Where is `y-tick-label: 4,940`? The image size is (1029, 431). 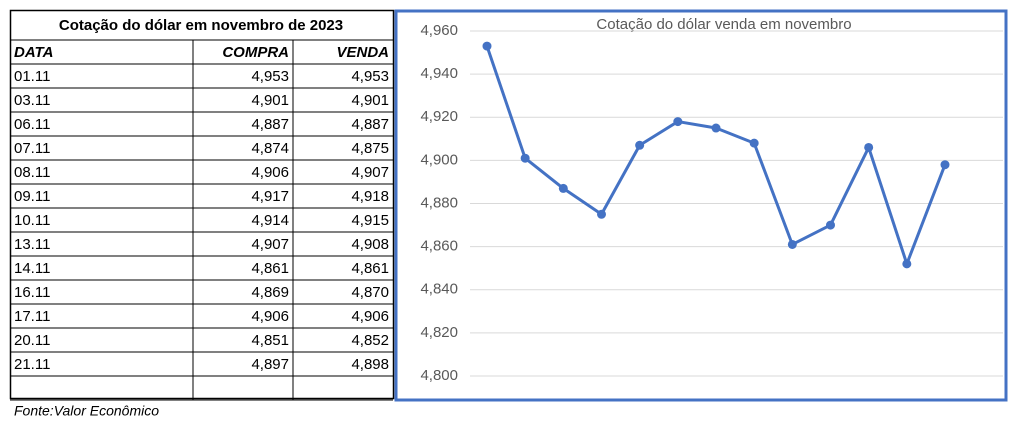 y-tick-label: 4,940 is located at coordinates (439, 73).